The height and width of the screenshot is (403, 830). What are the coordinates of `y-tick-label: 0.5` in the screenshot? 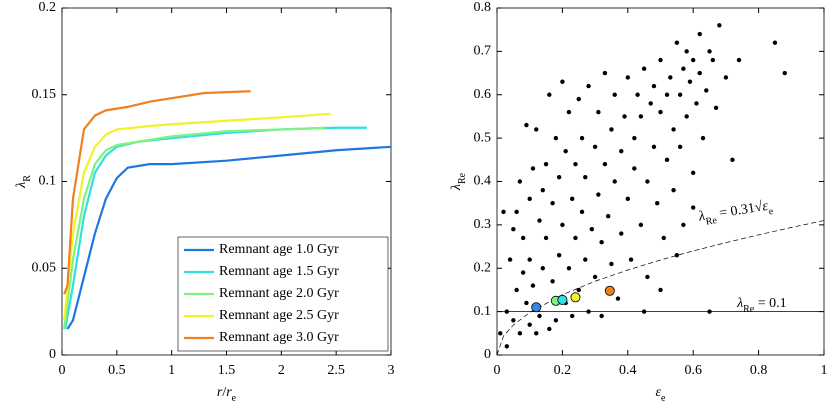 It's located at (483, 137).